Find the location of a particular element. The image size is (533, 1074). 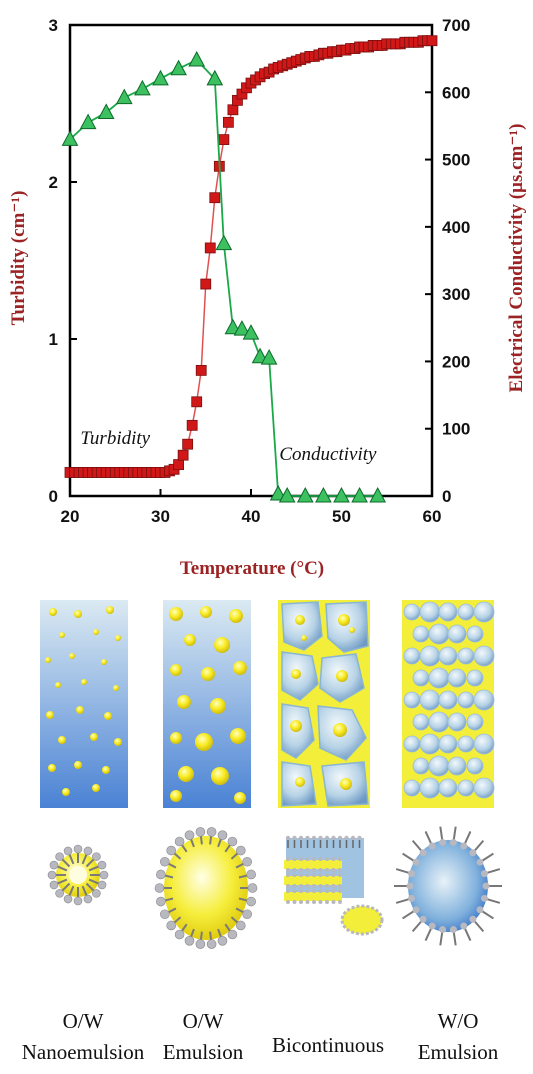

y2-tick-label: 0 is located at coordinates (446, 496).